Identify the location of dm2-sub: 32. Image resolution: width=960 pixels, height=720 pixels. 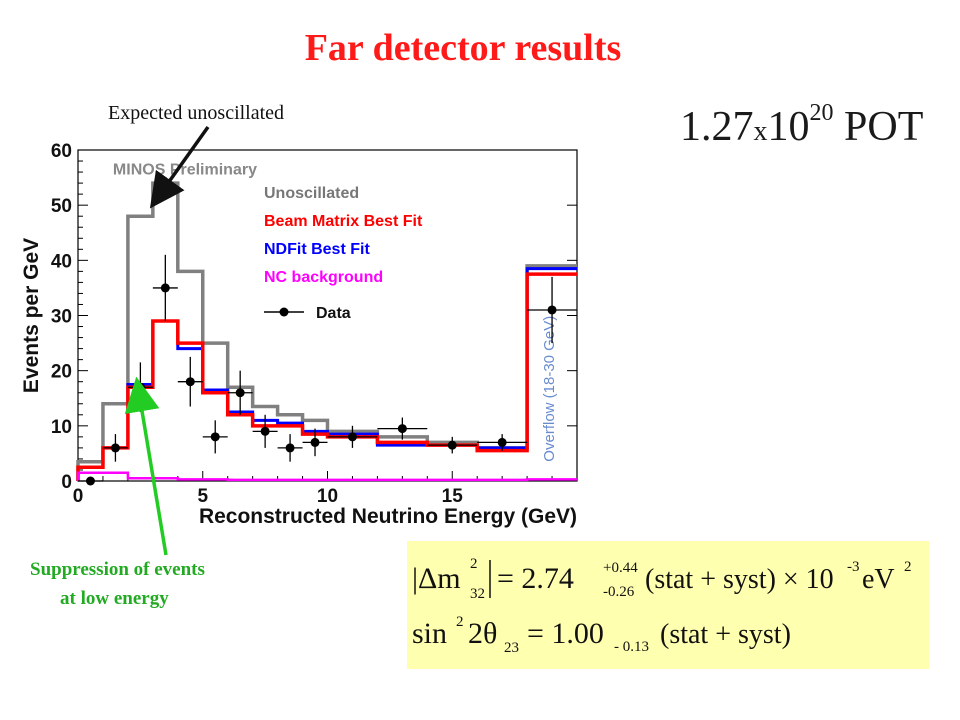
(477, 594).